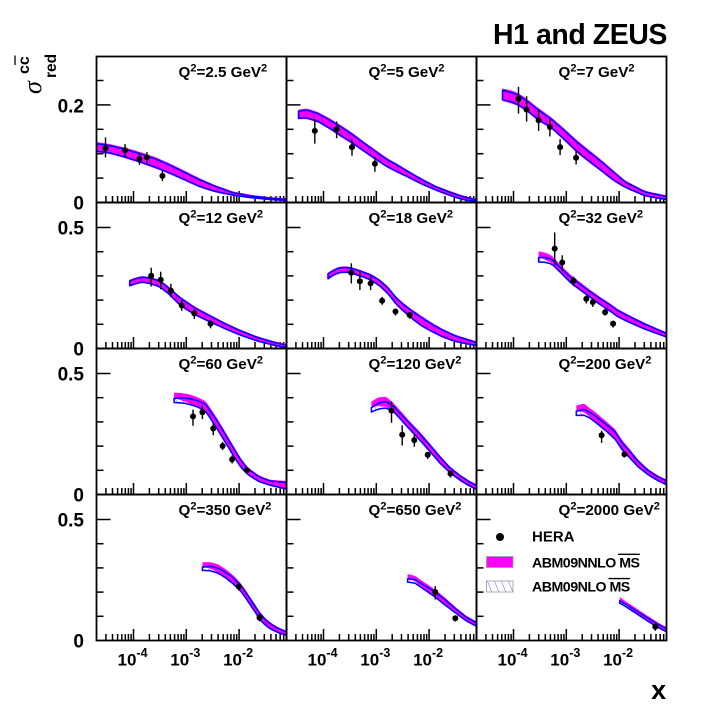  I want to click on svg-text: Q2=60 GeV2, so click(221, 364).